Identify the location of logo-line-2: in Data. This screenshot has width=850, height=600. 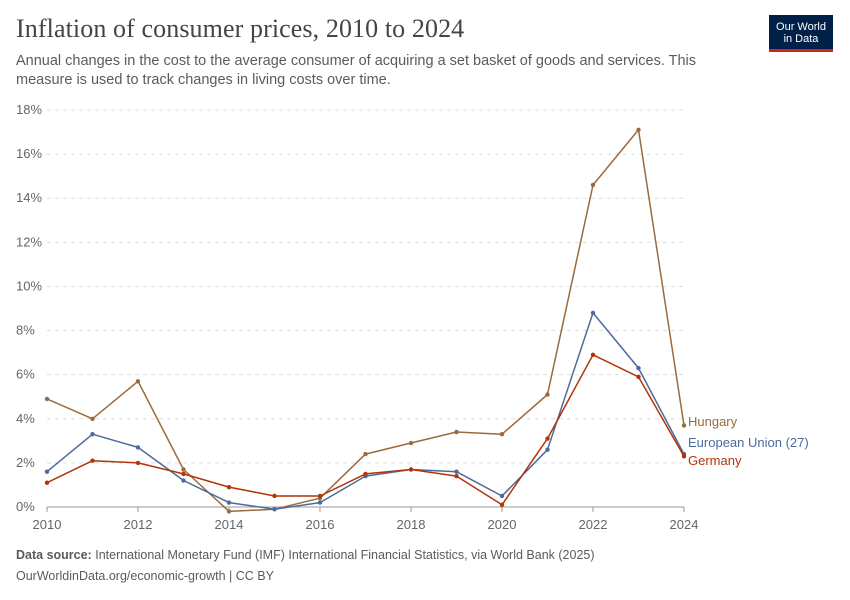
(801, 39).